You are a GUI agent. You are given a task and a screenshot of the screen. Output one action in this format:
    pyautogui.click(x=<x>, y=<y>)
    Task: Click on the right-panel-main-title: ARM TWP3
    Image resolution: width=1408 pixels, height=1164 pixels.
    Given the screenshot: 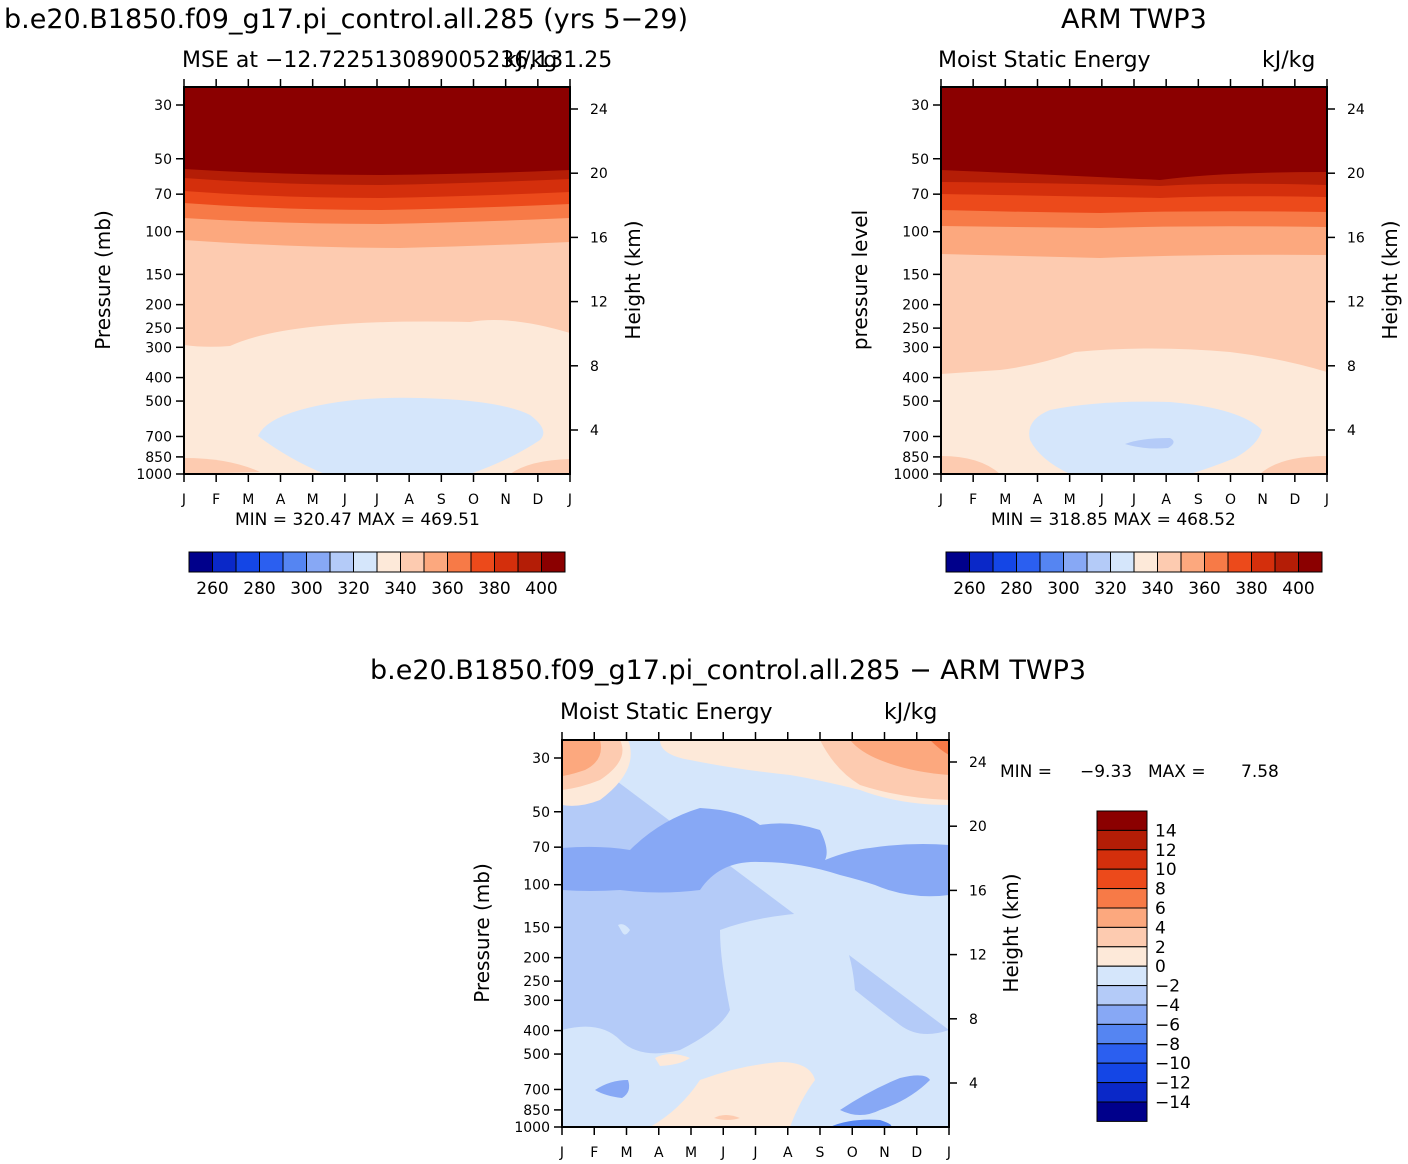 What is the action you would take?
    pyautogui.click(x=1134, y=19)
    